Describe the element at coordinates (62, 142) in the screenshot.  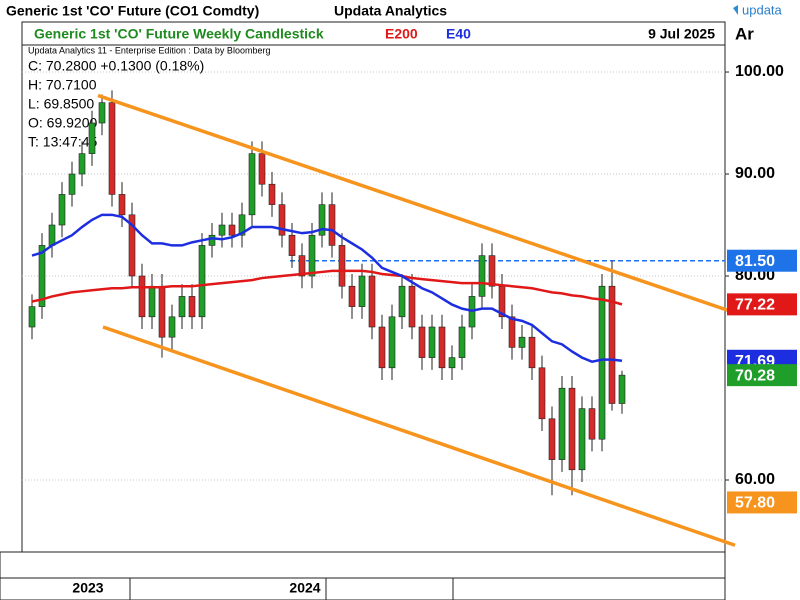
I see `ohlc-info: T: 13:47:45` at that location.